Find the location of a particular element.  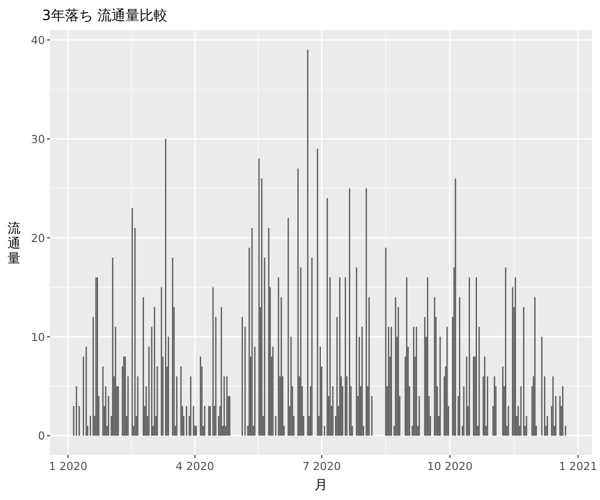

x-tick-label: 4 2020 is located at coordinates (195, 466).